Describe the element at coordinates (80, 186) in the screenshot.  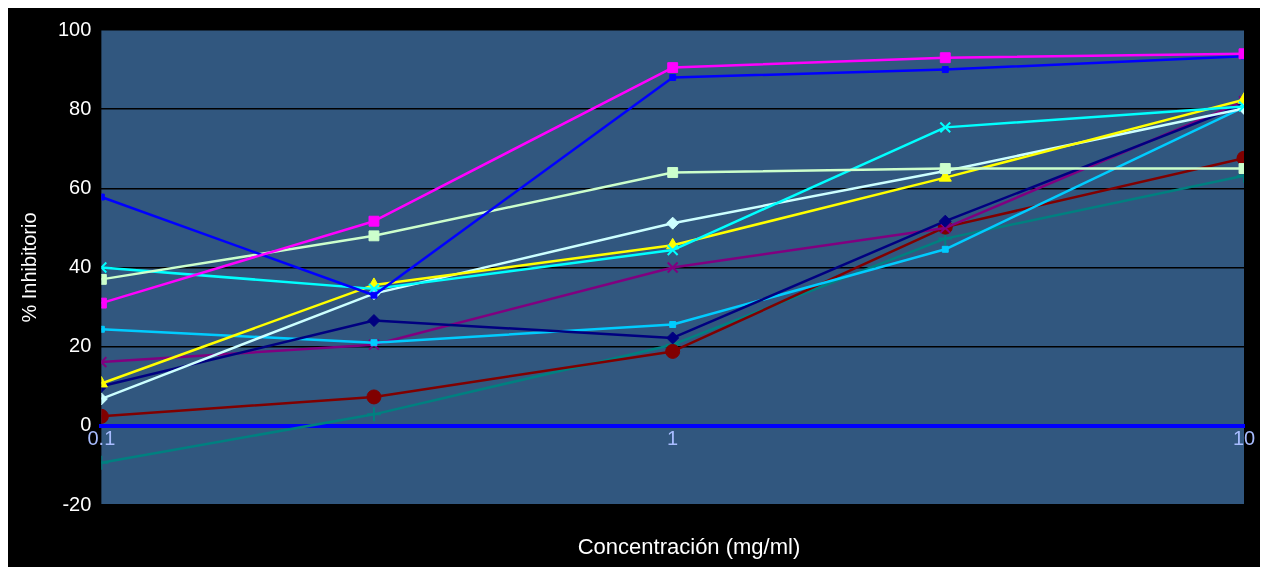
I see `y-tick-label: 60` at that location.